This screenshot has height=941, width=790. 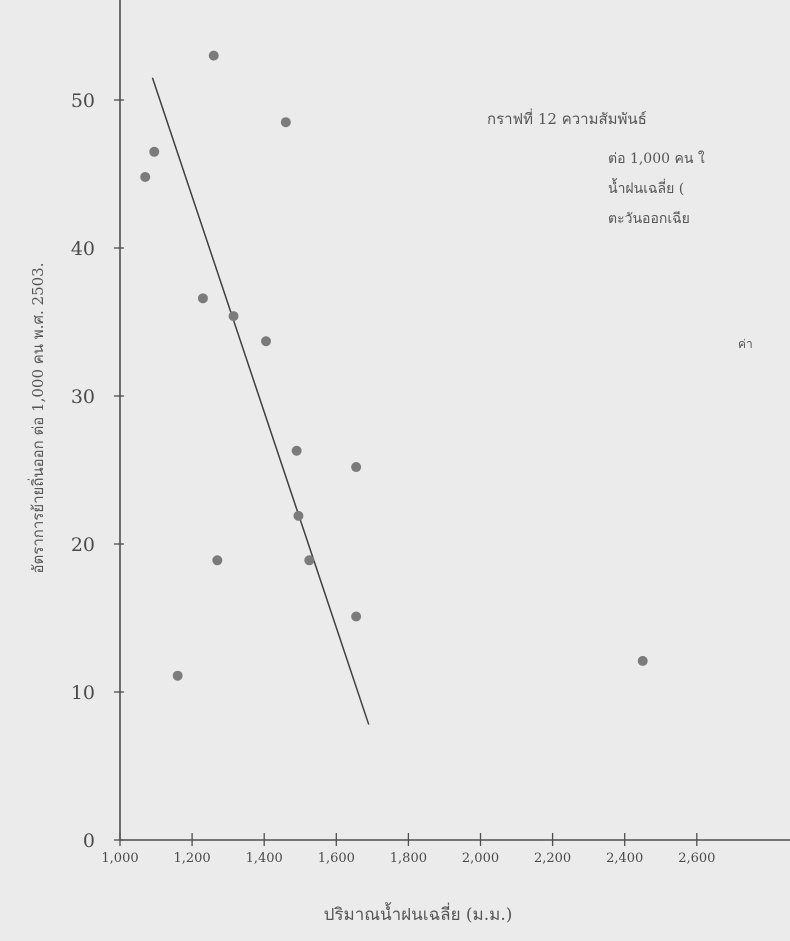 What do you see at coordinates (83, 545) in the screenshot?
I see `y-tick-label: 20` at bounding box center [83, 545].